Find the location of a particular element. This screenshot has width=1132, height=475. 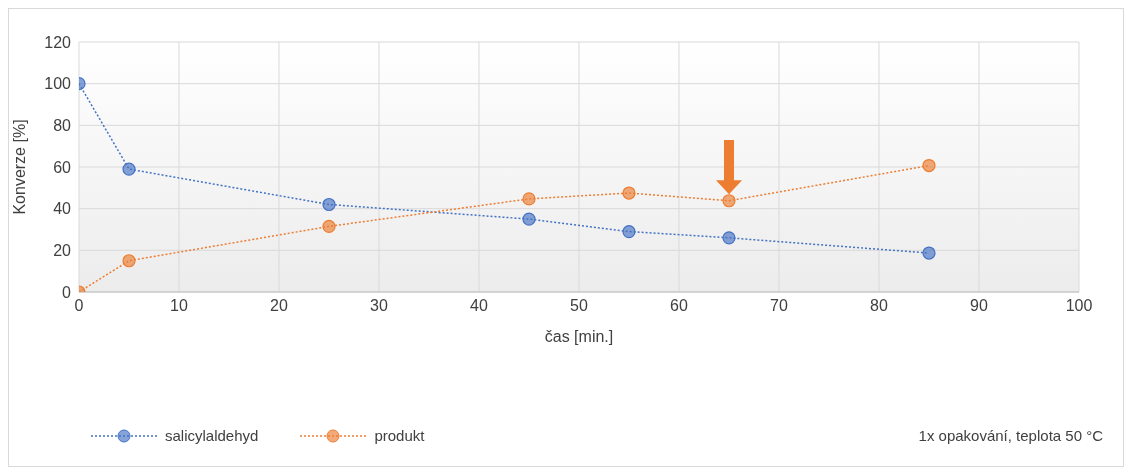

x-tick-label: 30 is located at coordinates (379, 306).